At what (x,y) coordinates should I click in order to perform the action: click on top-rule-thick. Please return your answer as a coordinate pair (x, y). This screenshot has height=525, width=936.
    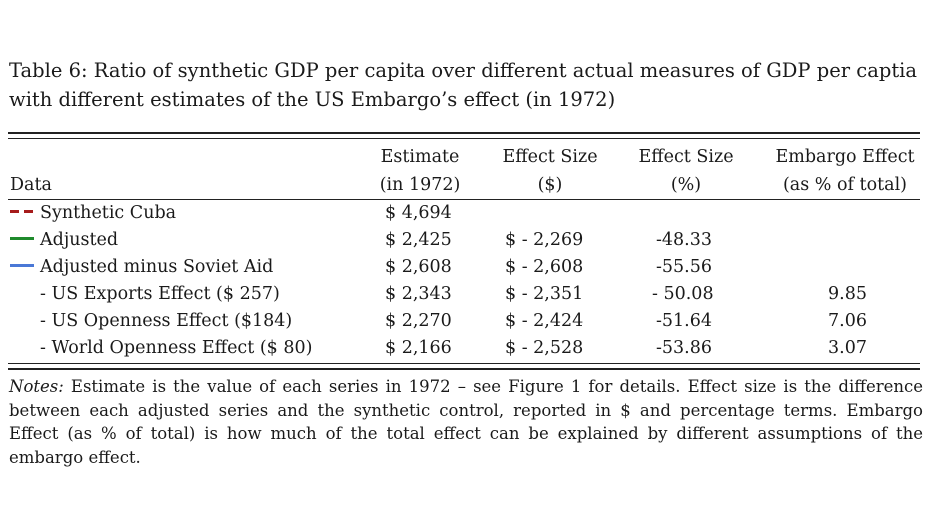
    Looking at the image, I should click on (464, 133).